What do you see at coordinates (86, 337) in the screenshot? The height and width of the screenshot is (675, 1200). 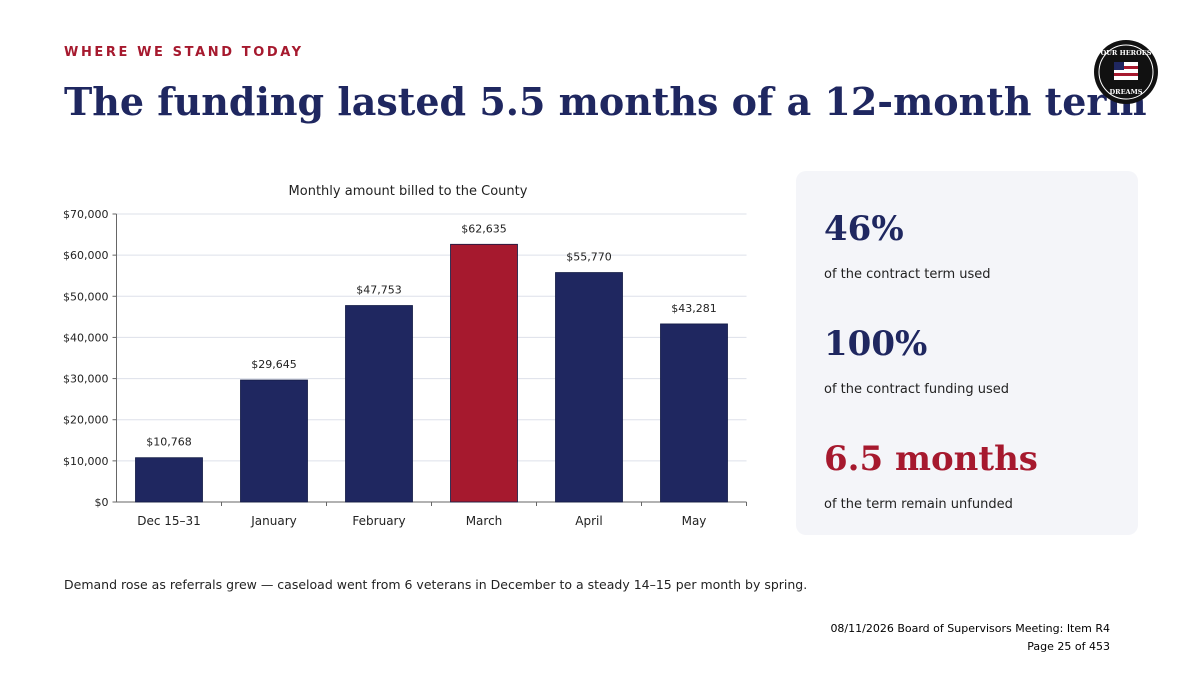 I see `y-tick-label: $40,000` at bounding box center [86, 337].